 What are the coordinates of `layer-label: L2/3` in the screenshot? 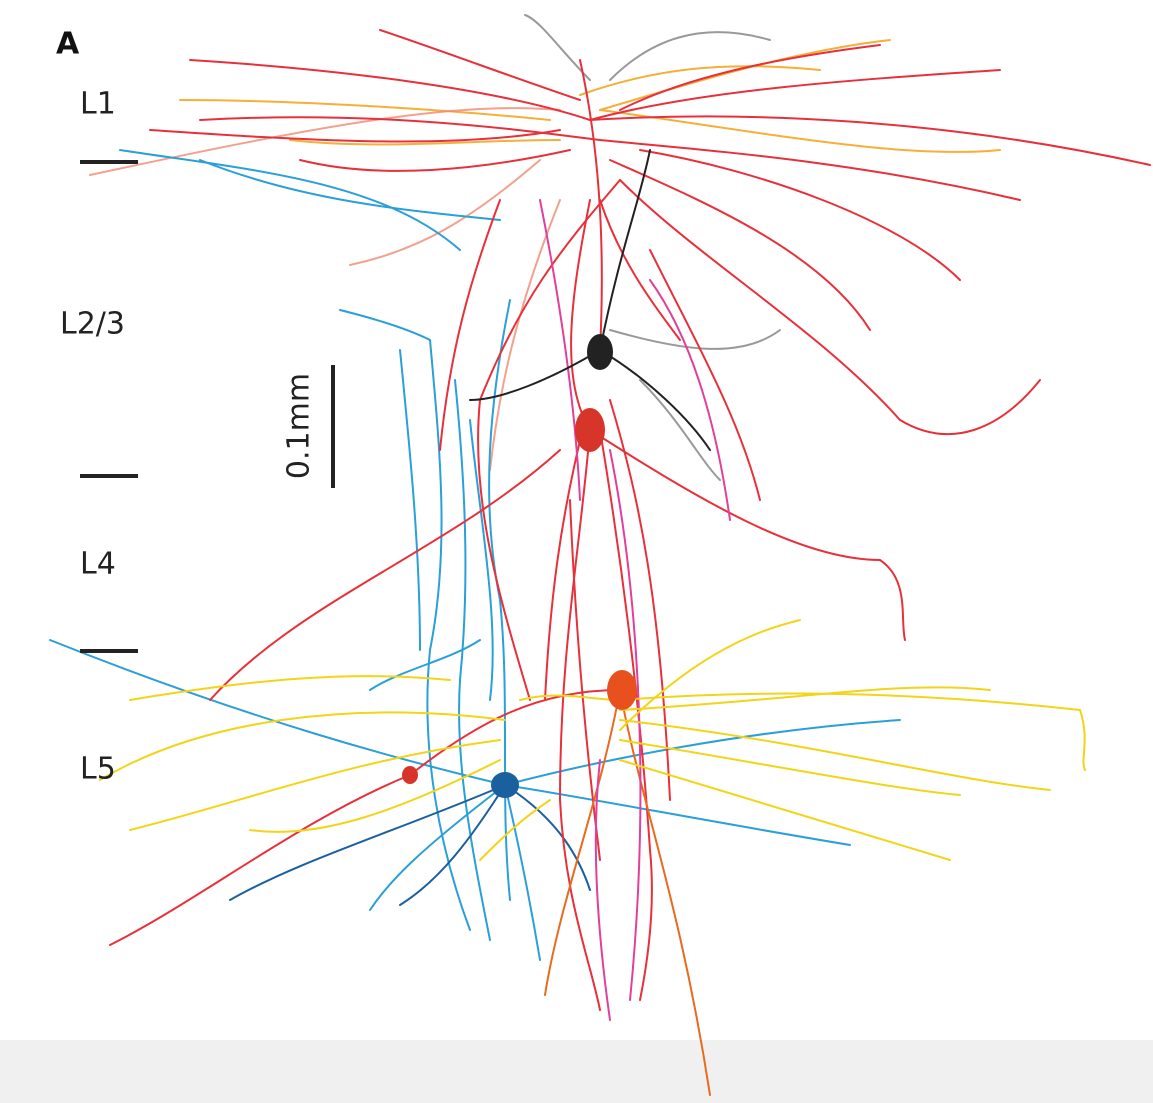 It's located at (92, 324).